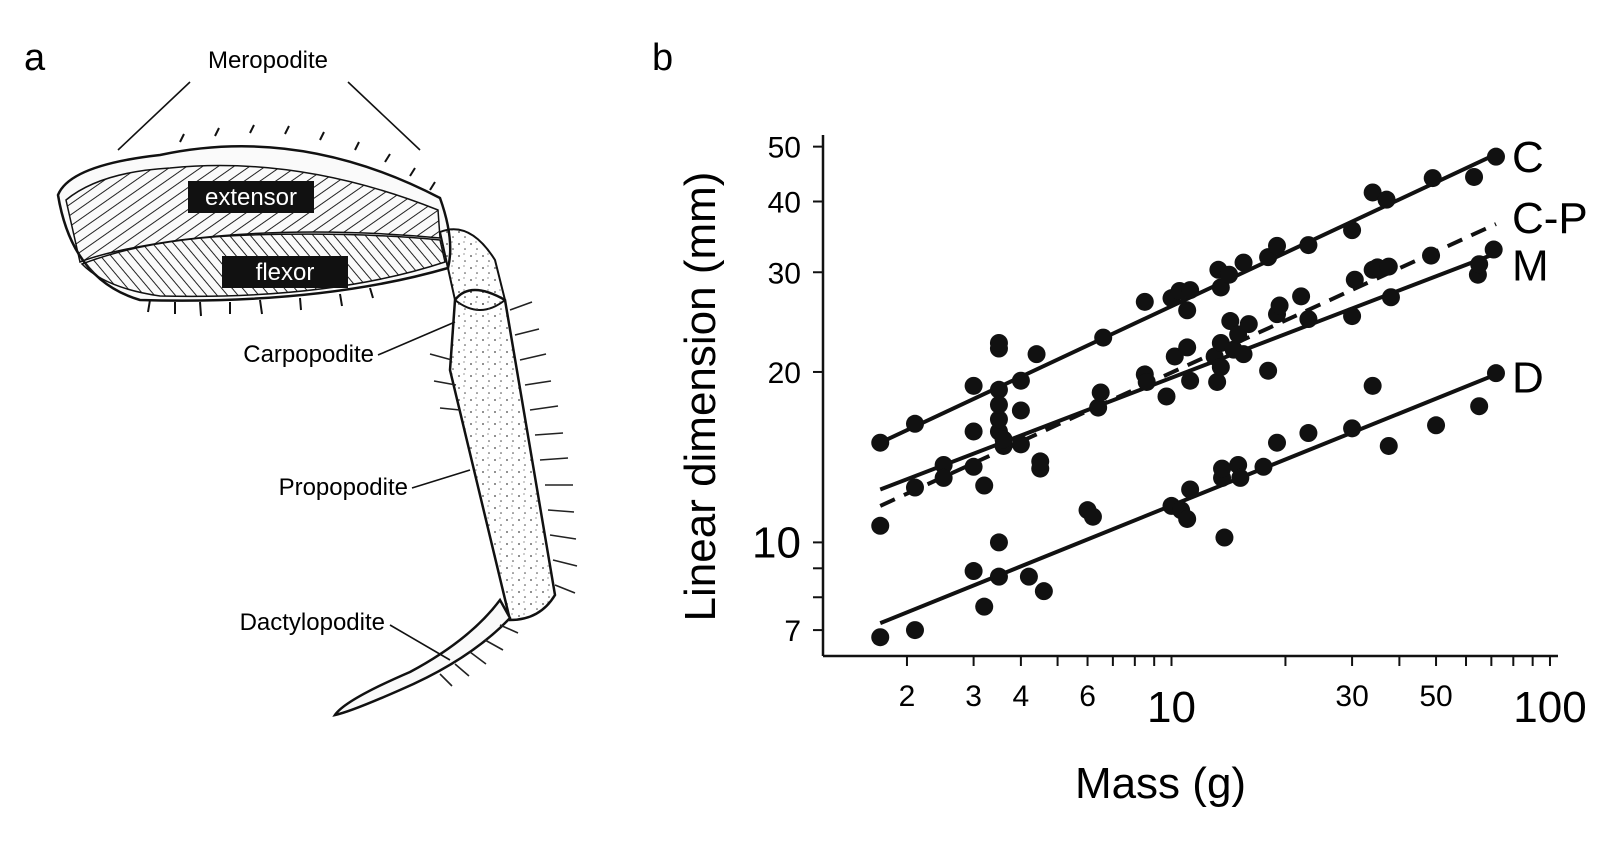 Image resolution: width=1624 pixels, height=852 pixels. Describe the element at coordinates (700, 397) in the screenshot. I see `y-axis-title: Linear dimension (mm)` at that location.